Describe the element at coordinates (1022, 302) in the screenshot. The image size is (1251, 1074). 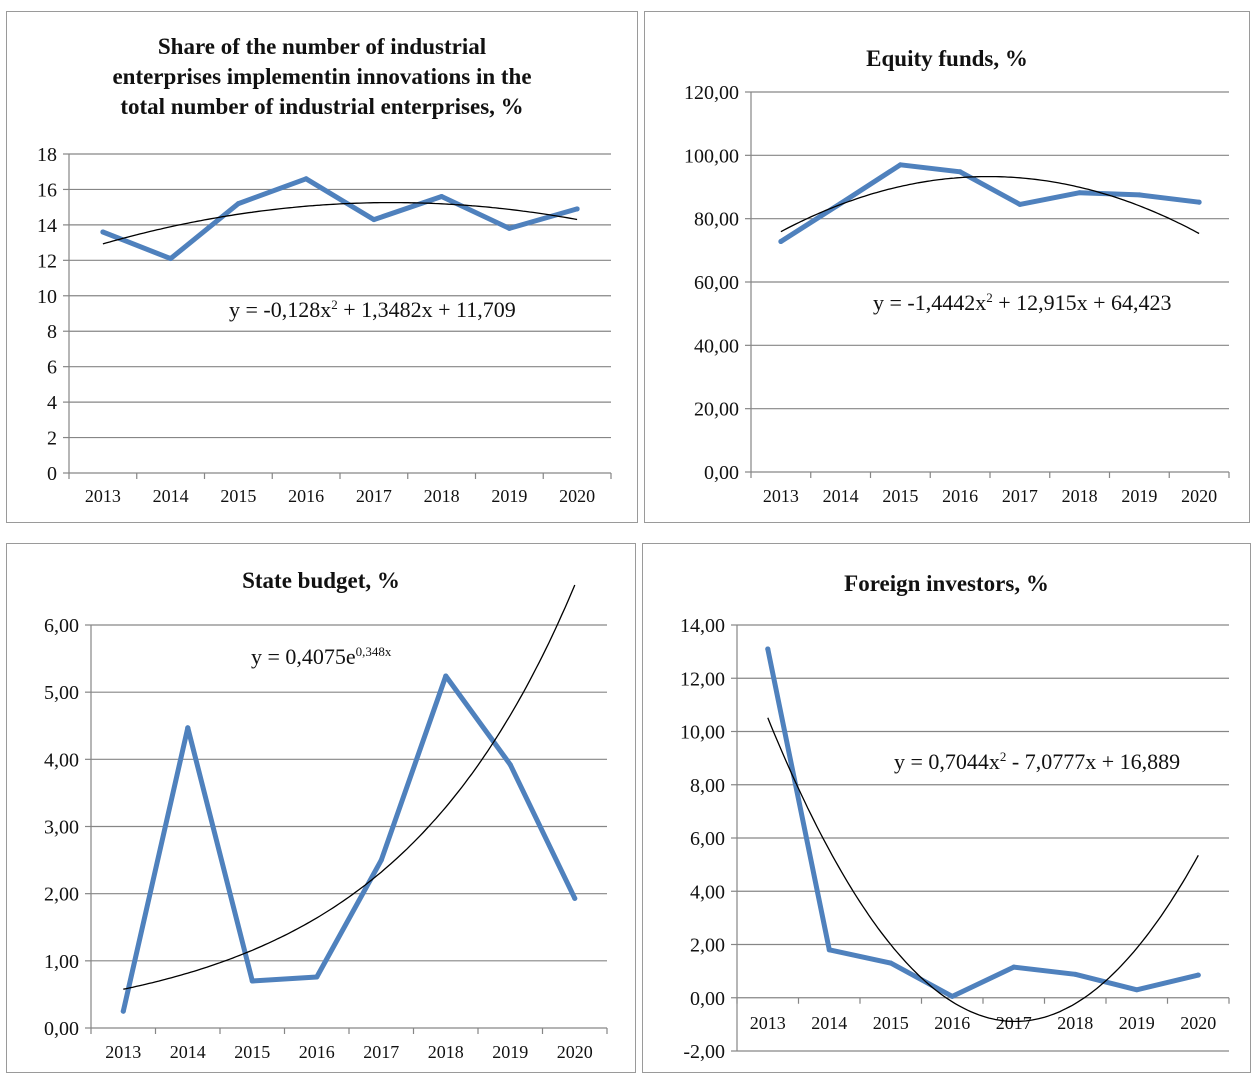
I see `trendline-equation: y = -1,4442x2 + 12,915x + 64,423` at that location.